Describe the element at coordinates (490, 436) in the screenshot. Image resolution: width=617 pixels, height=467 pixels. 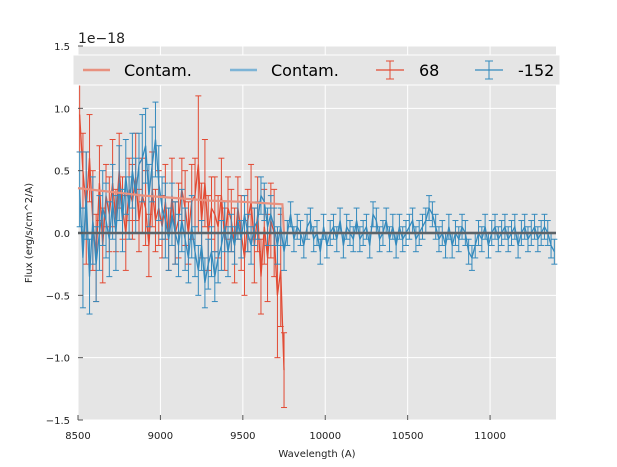
I see `x-tick-label: 11000` at that location.